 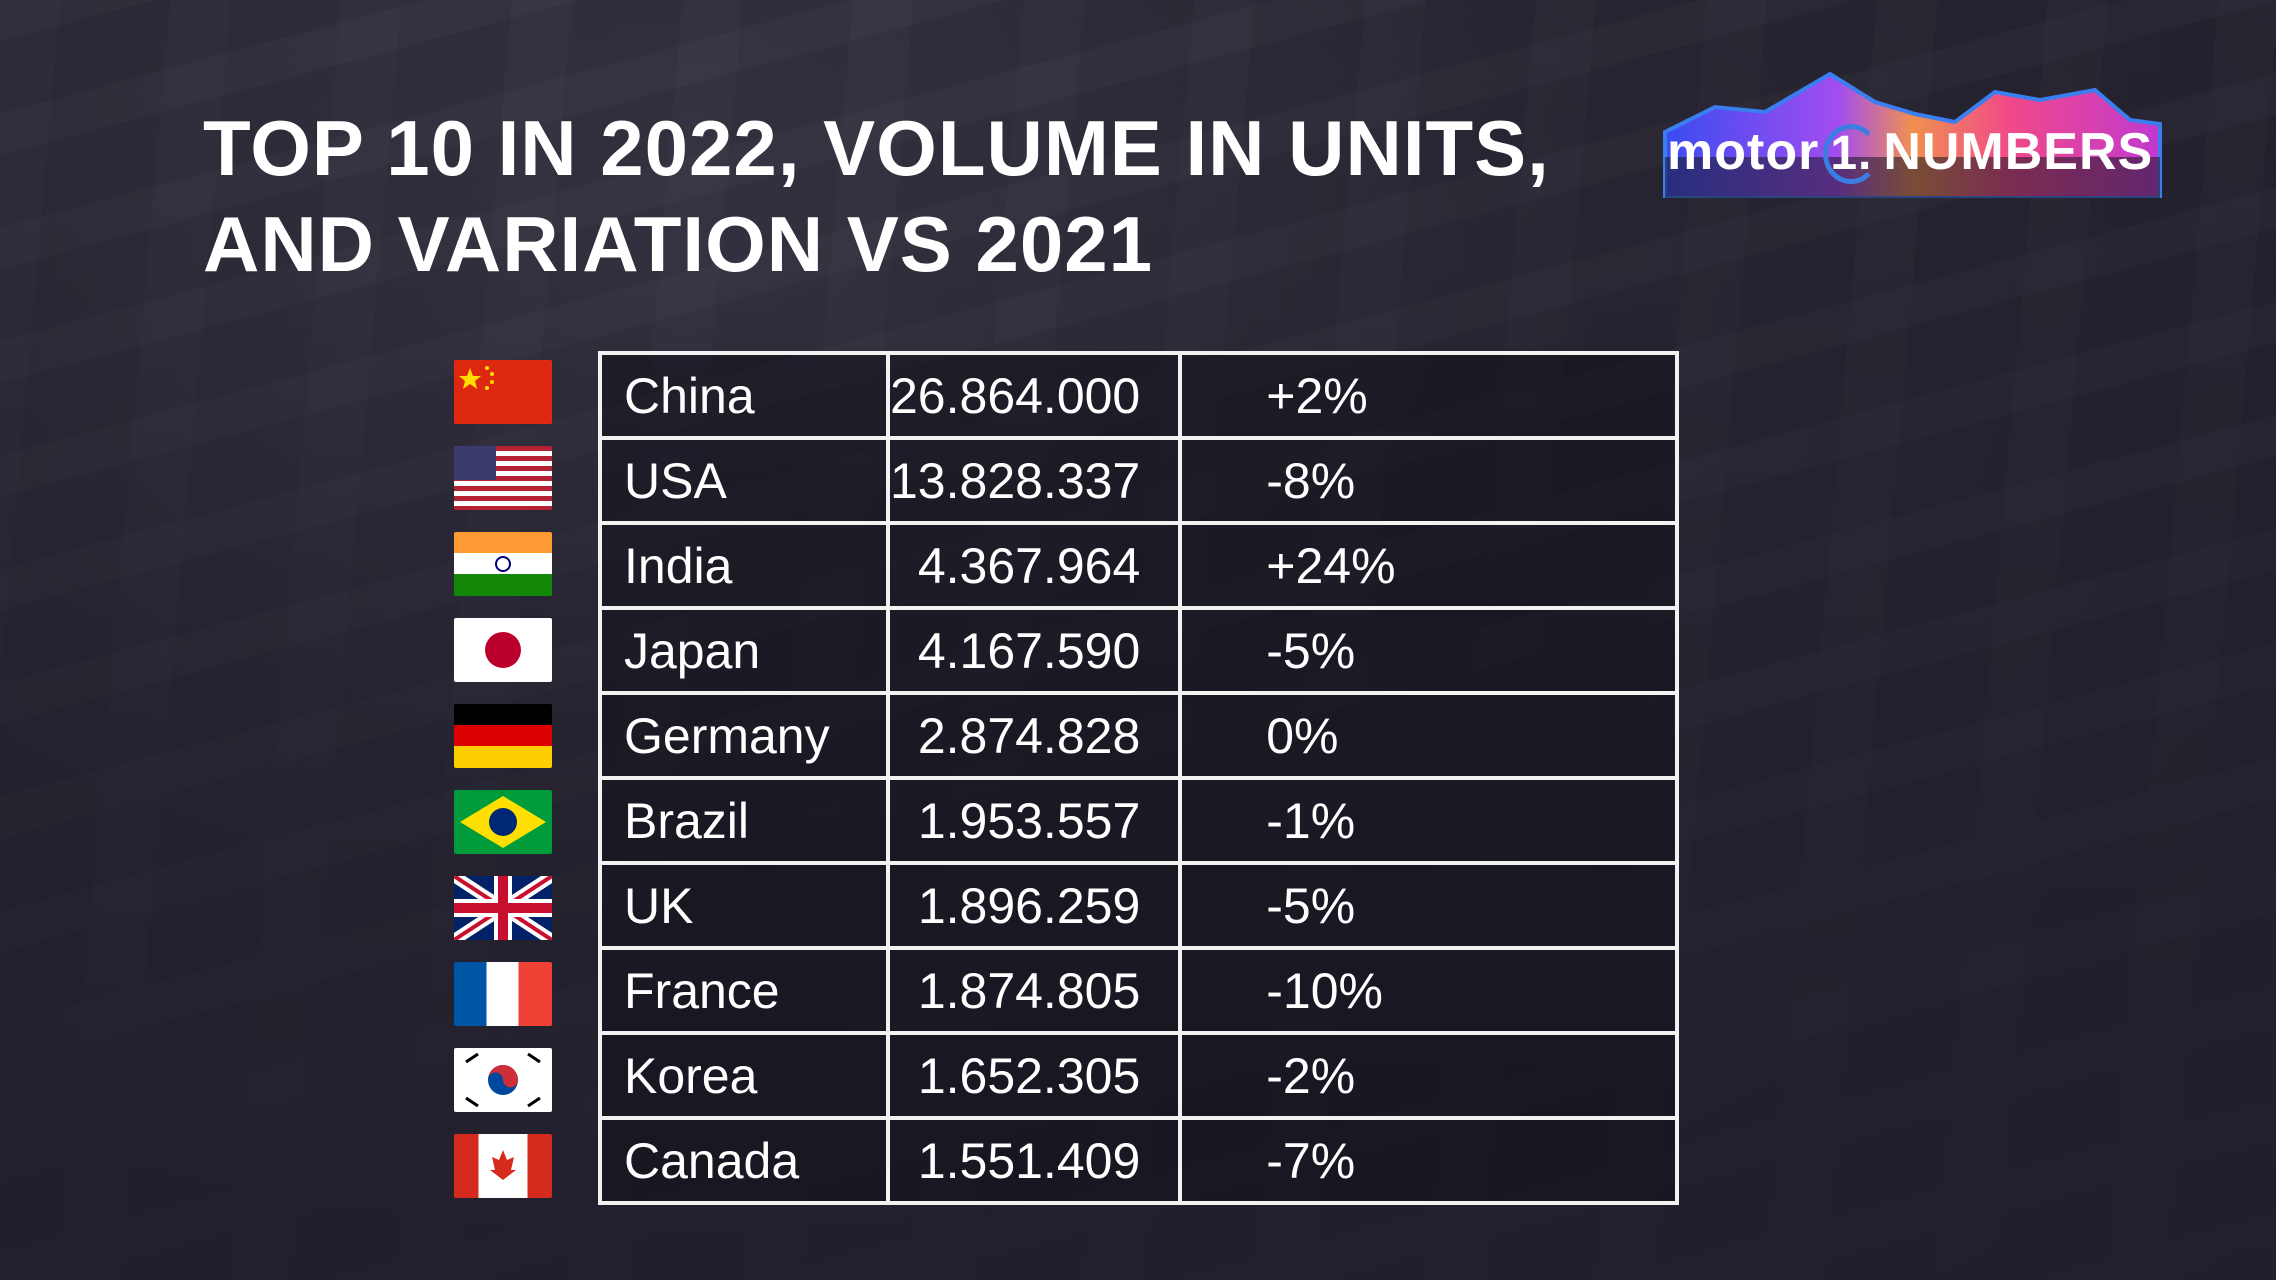 What do you see at coordinates (503, 994) in the screenshot?
I see `france-flag-icon` at bounding box center [503, 994].